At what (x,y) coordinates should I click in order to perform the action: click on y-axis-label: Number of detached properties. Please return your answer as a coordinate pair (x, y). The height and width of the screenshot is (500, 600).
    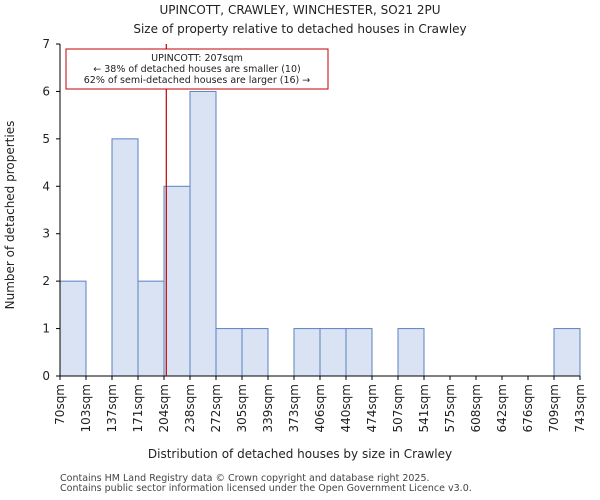
    Looking at the image, I should click on (10, 215).